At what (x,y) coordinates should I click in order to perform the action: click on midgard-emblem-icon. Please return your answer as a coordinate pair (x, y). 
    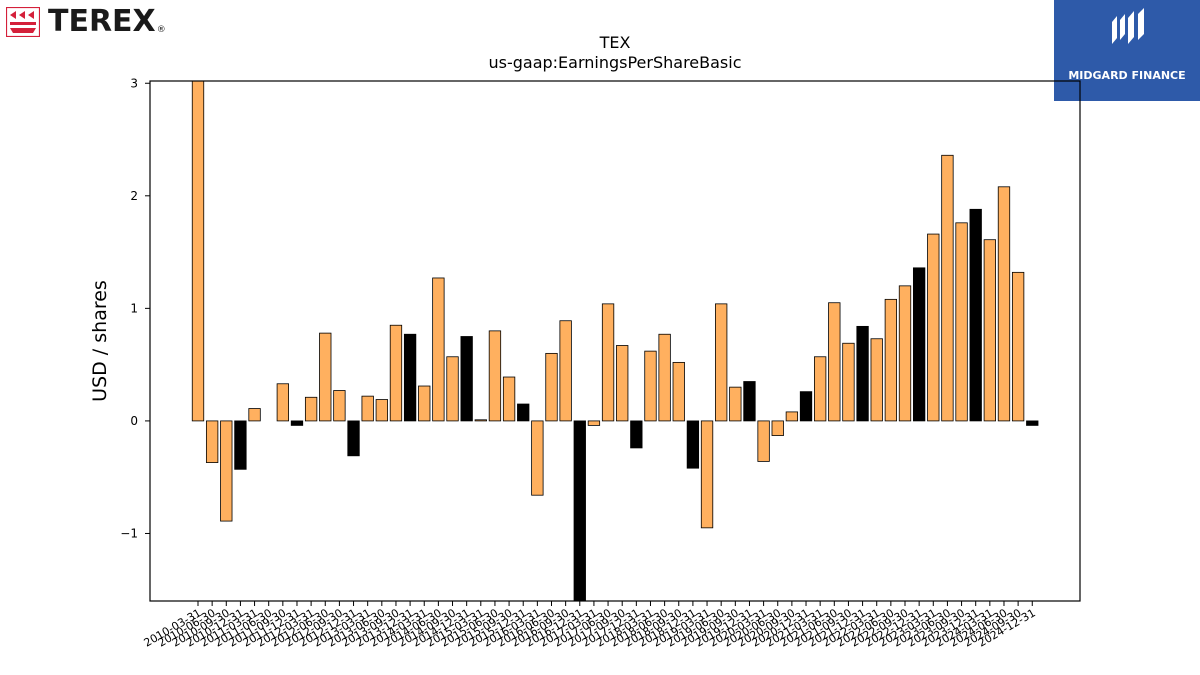
    Looking at the image, I should click on (1128, 26).